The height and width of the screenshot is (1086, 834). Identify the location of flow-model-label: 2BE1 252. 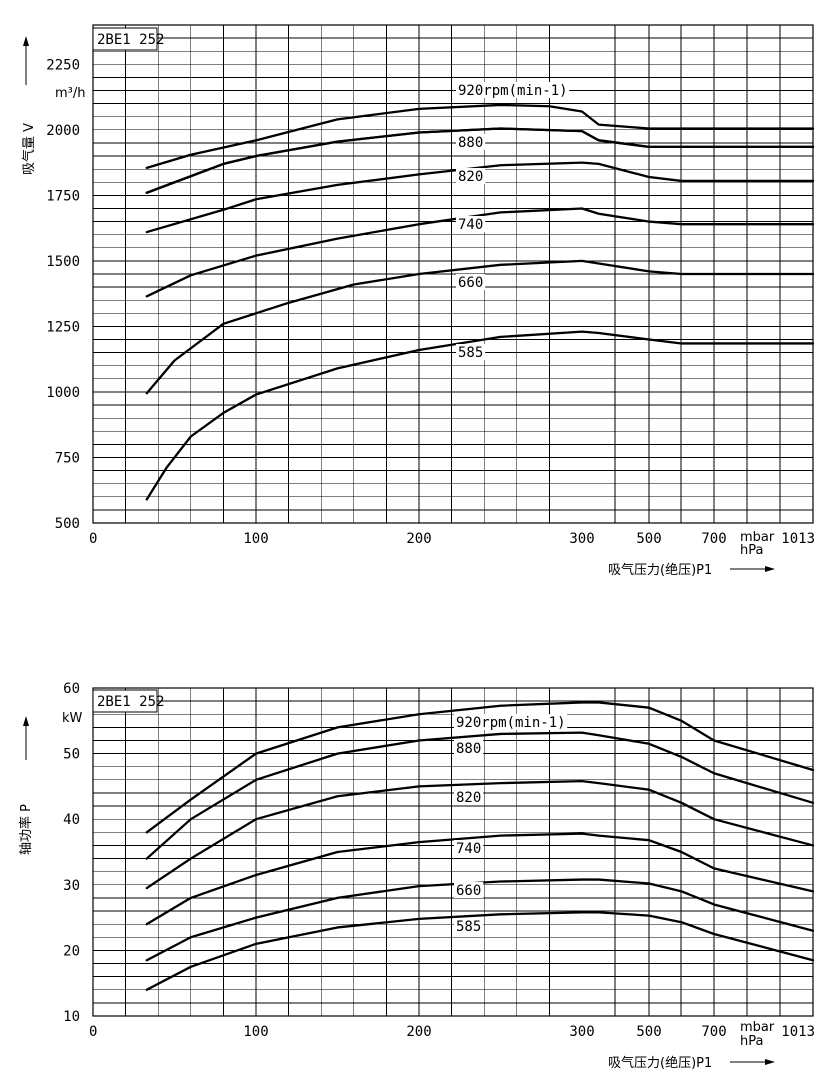
(130, 40).